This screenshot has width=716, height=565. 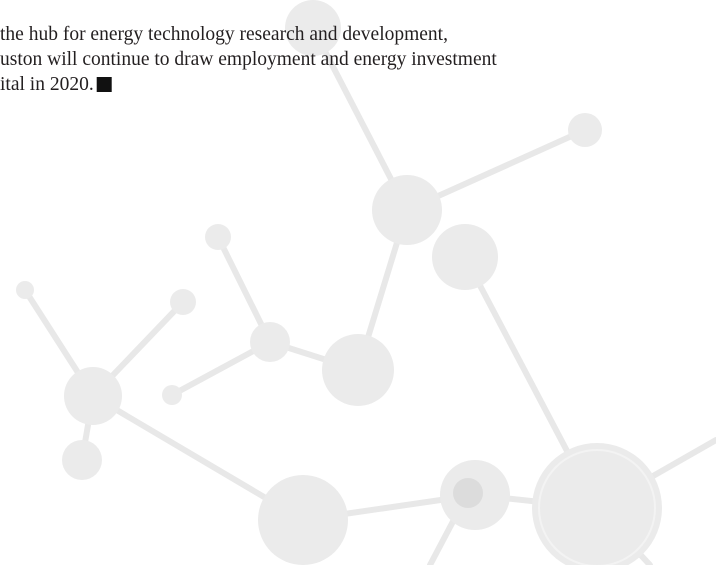 I want to click on atom-ring, so click(x=597, y=507).